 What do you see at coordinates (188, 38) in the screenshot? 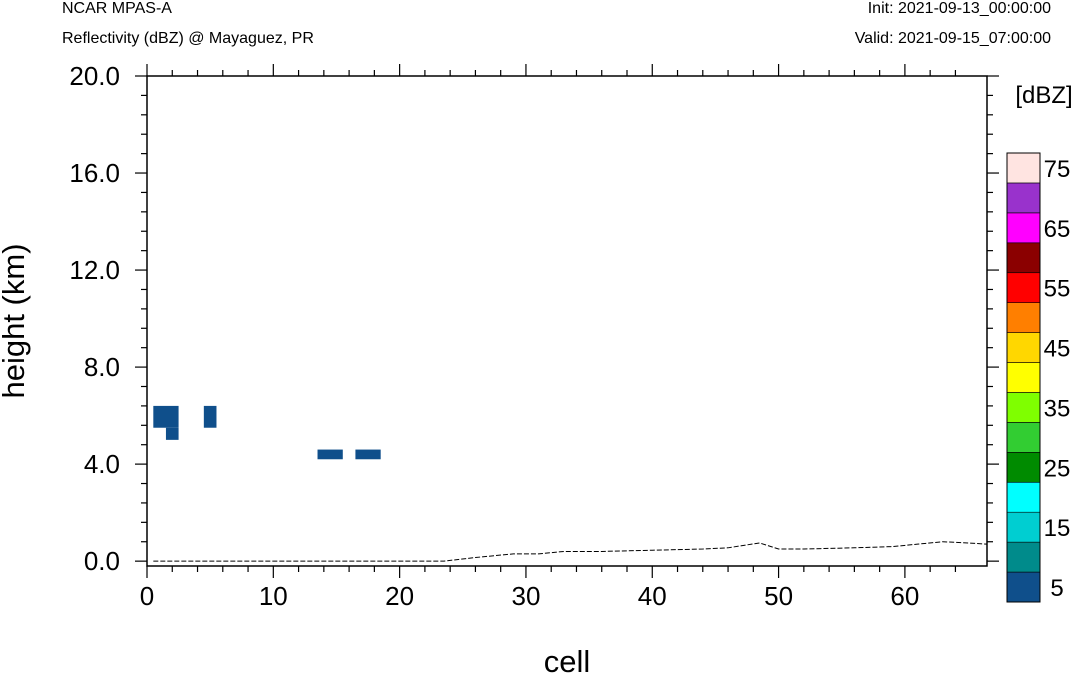
I see `field-description: Reflectivity (dBZ) @ Mayaguez, PR` at bounding box center [188, 38].